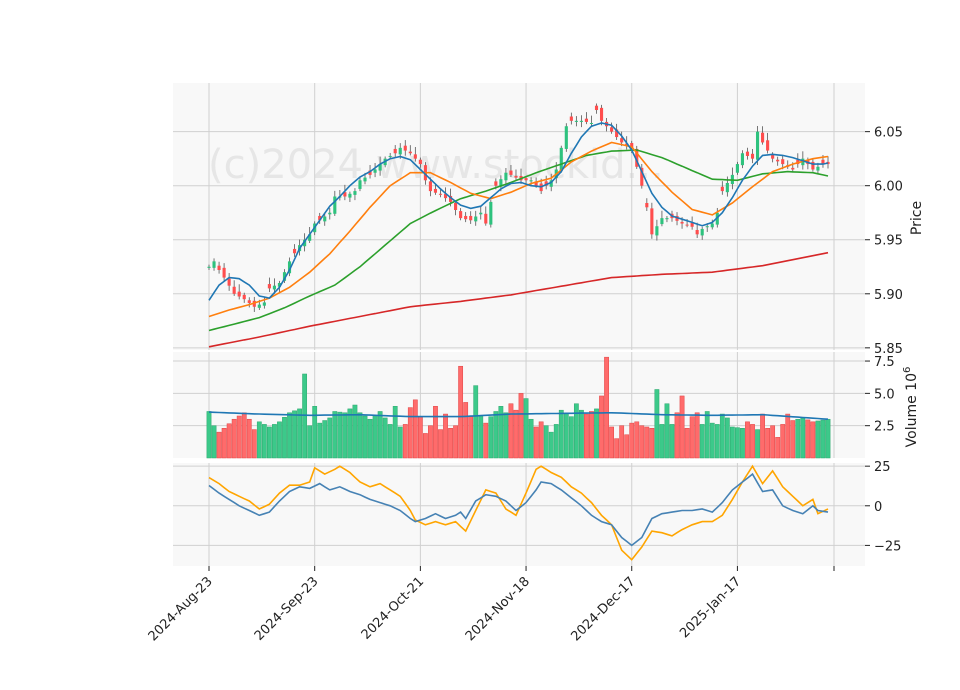 The width and height of the screenshot is (960, 690). Describe the element at coordinates (917, 218) in the screenshot. I see `price-axis-label: Price` at that location.